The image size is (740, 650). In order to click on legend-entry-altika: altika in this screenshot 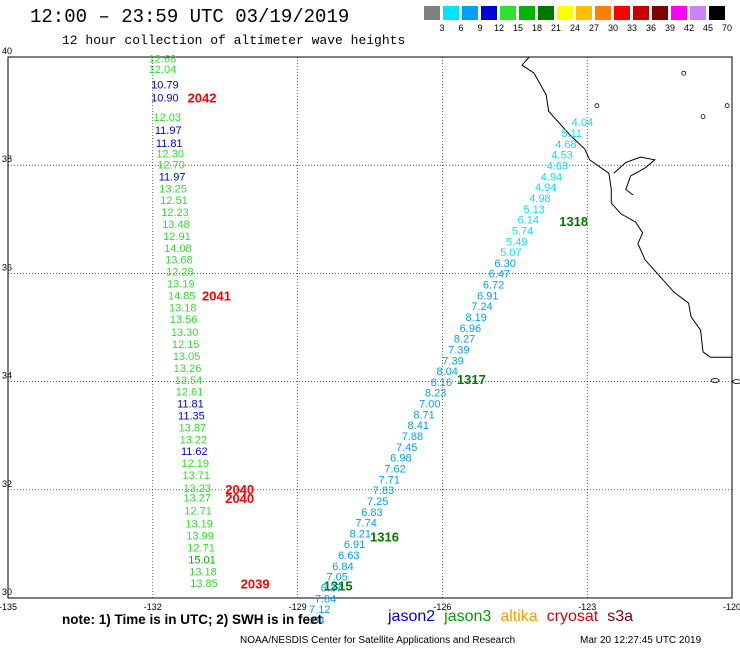, I will do `click(519, 616)`.